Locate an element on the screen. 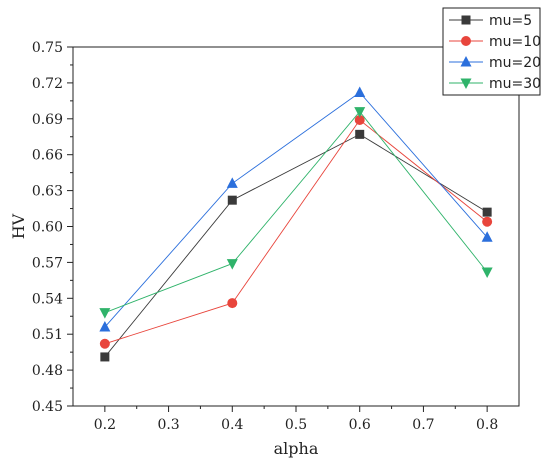  y-tick-label: 0.75 is located at coordinates (47, 48).